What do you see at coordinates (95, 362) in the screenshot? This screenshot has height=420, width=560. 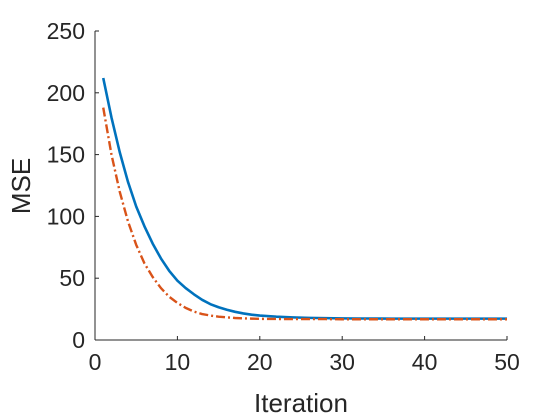 I see `x-tick-label: 0` at bounding box center [95, 362].